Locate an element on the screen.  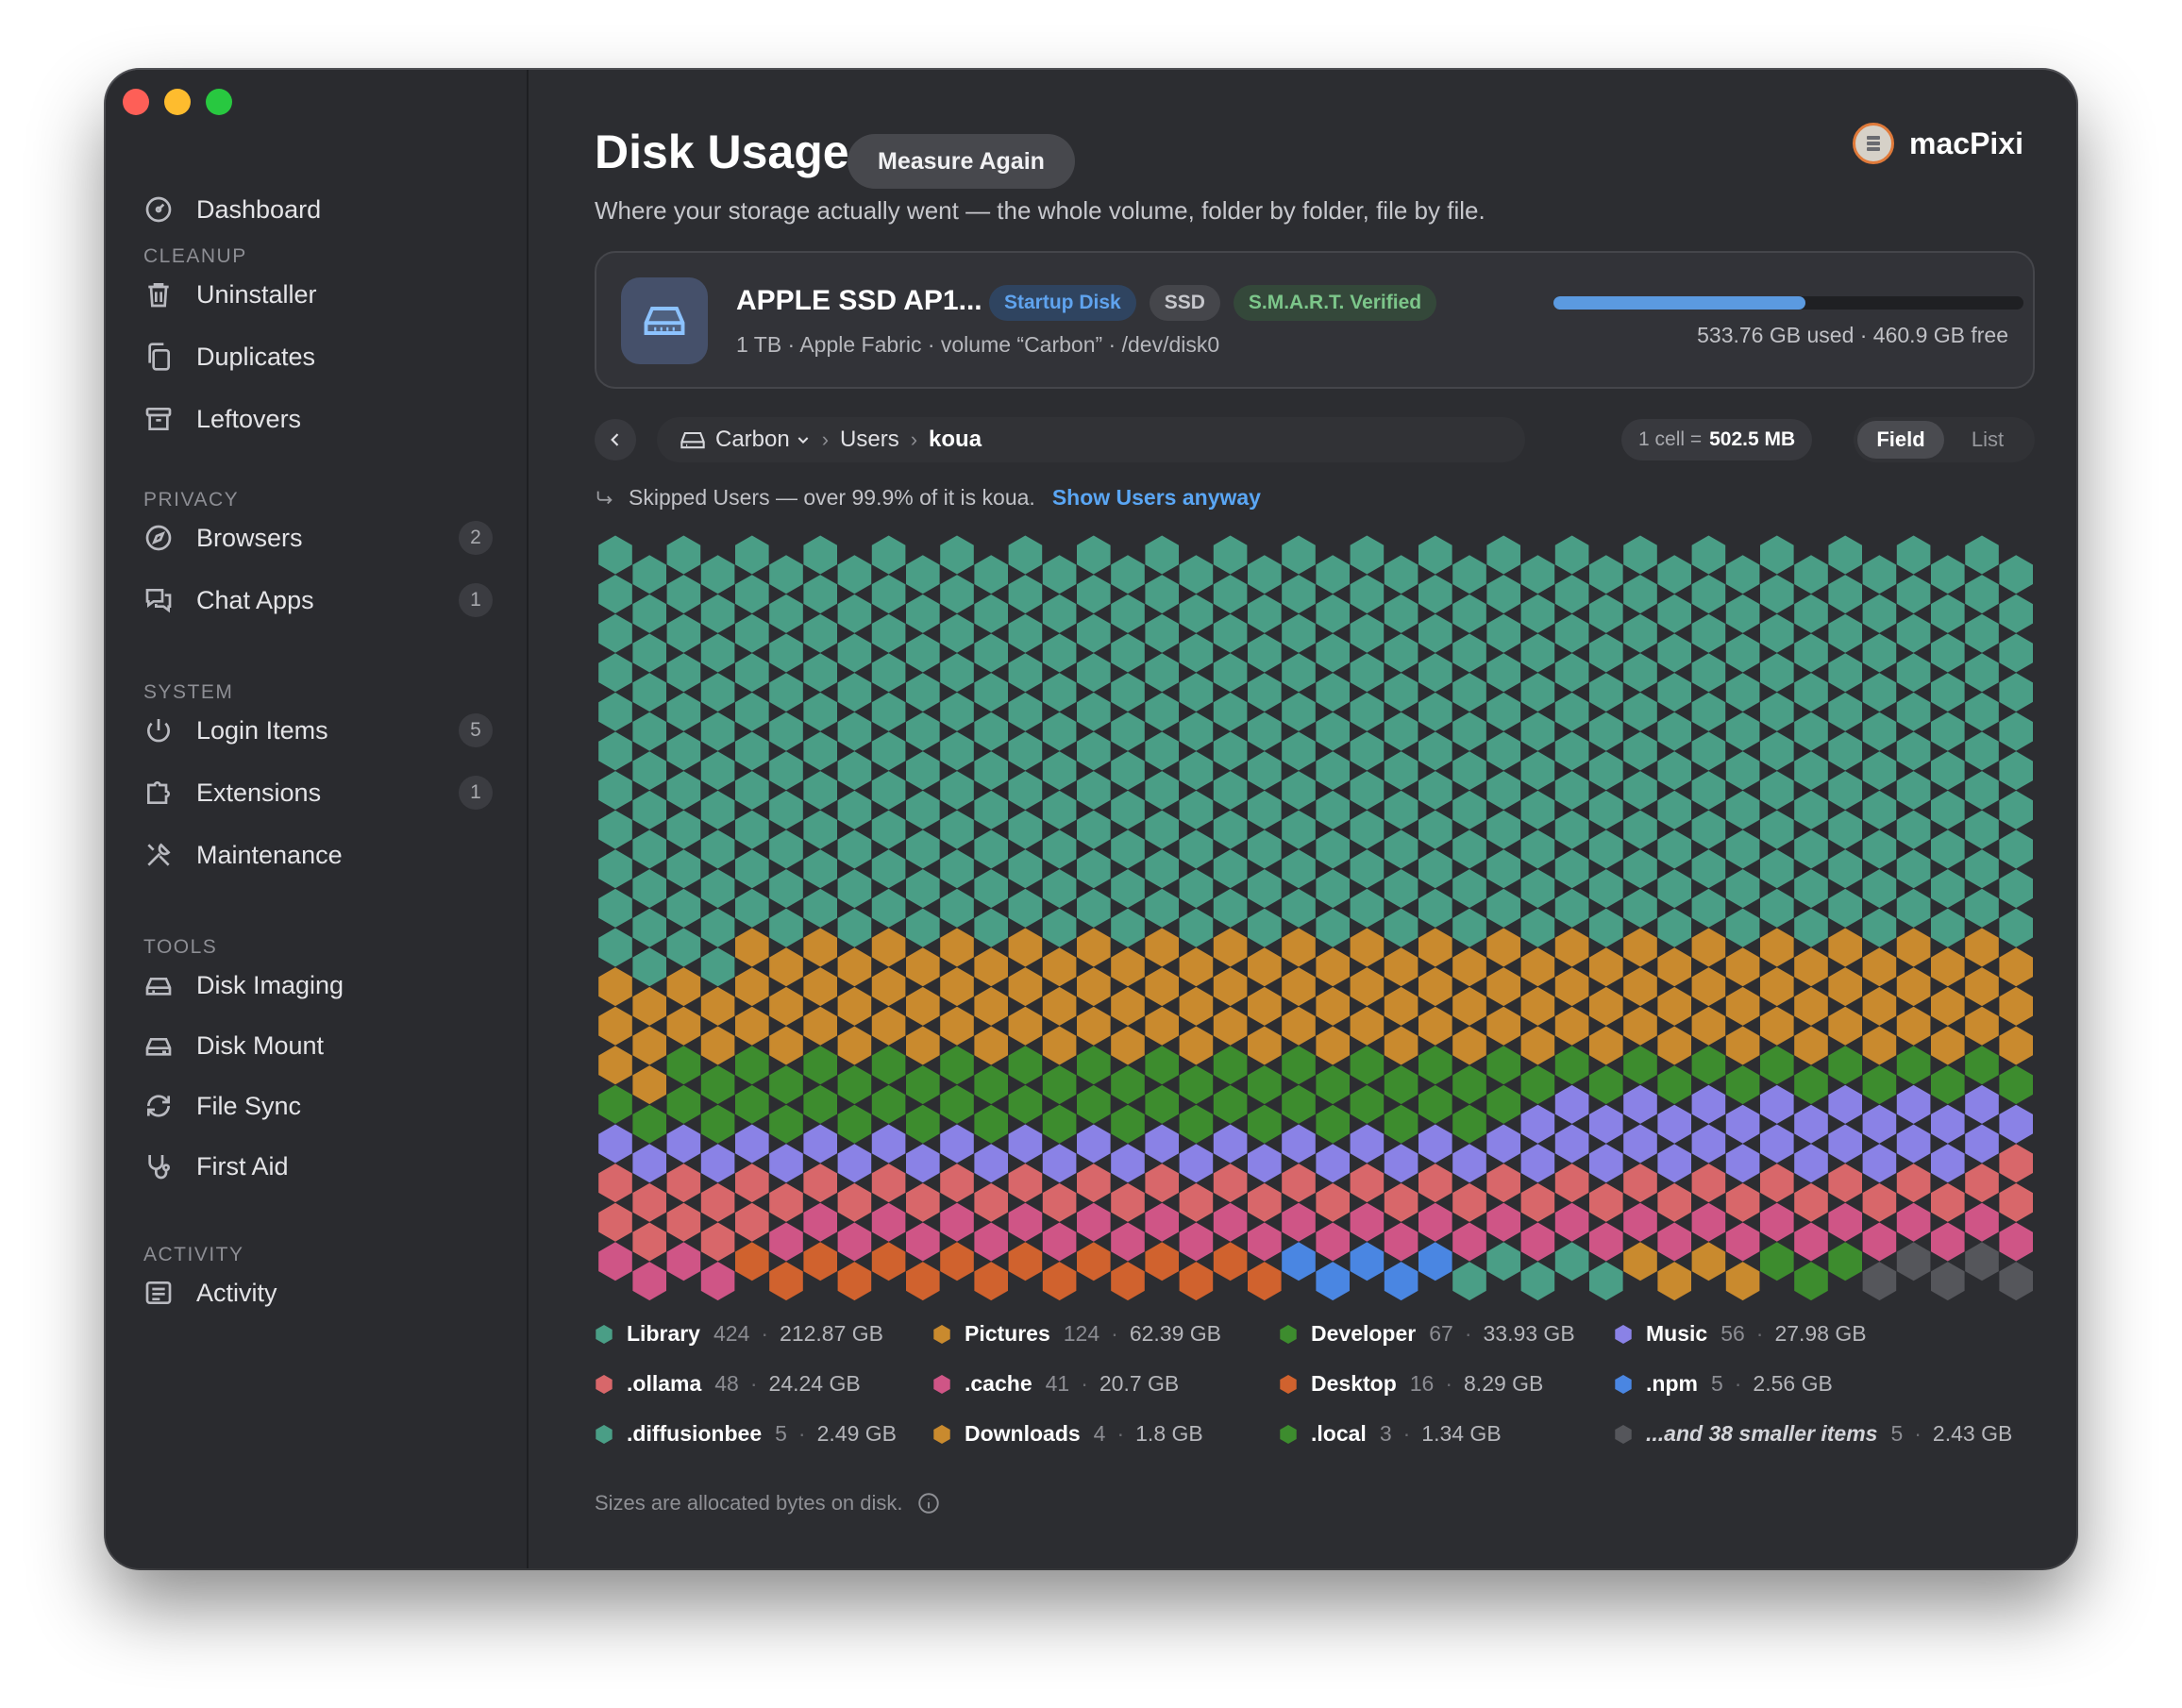
info-icon is located at coordinates (928, 1503).